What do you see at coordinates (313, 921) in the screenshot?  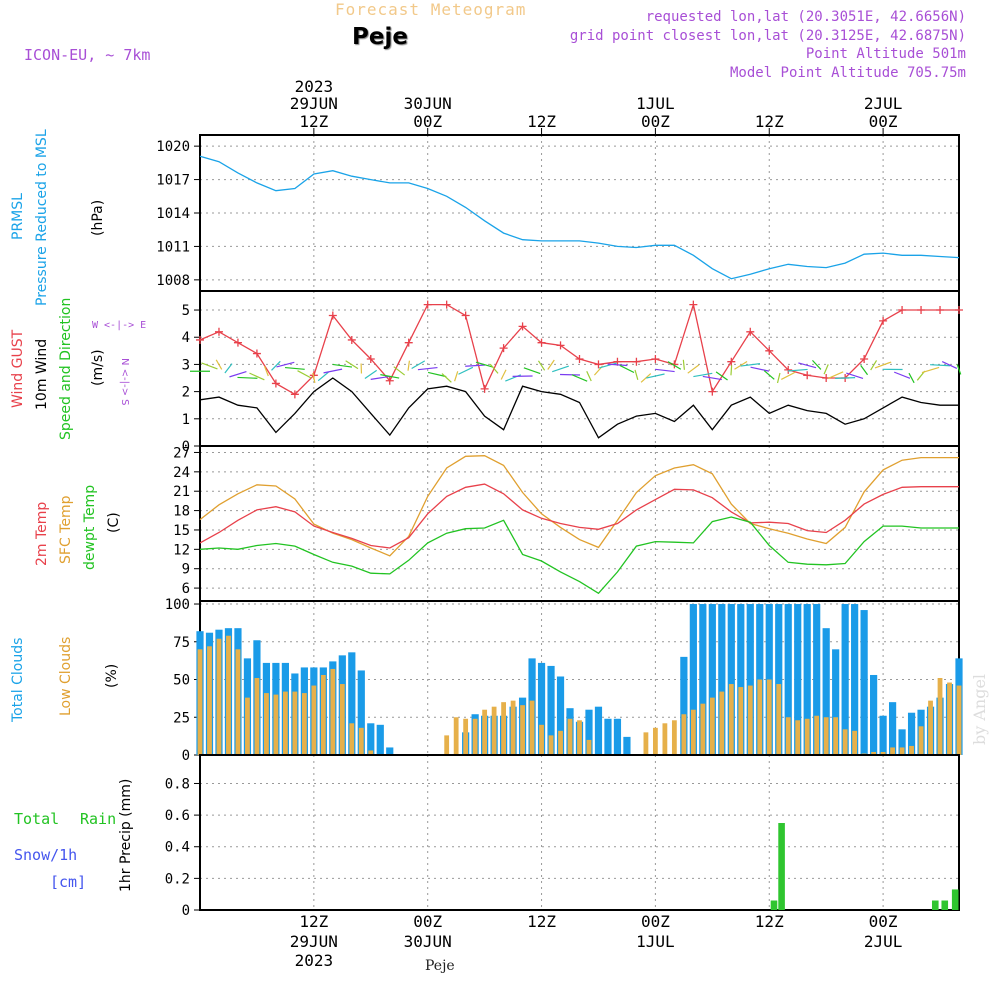 I see `bottom-hour-label: 12Z` at bounding box center [313, 921].